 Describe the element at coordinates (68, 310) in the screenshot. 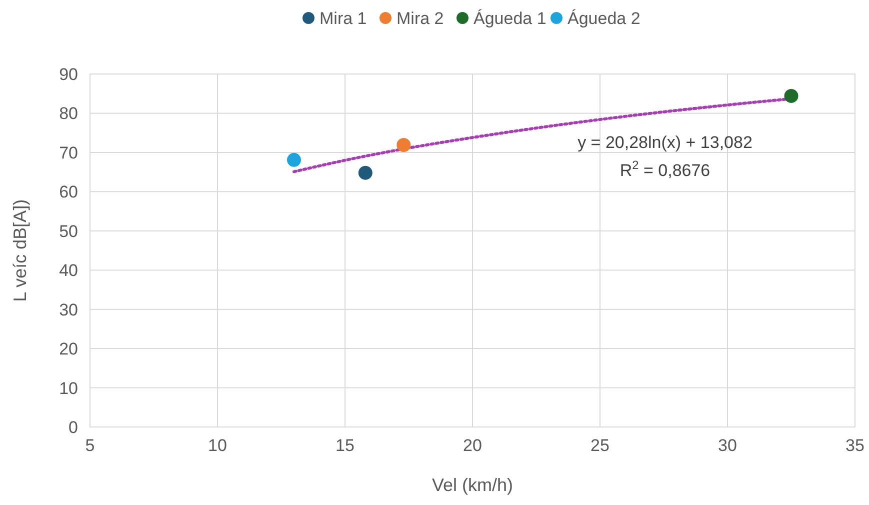

I see `y-tick-label: 30` at that location.